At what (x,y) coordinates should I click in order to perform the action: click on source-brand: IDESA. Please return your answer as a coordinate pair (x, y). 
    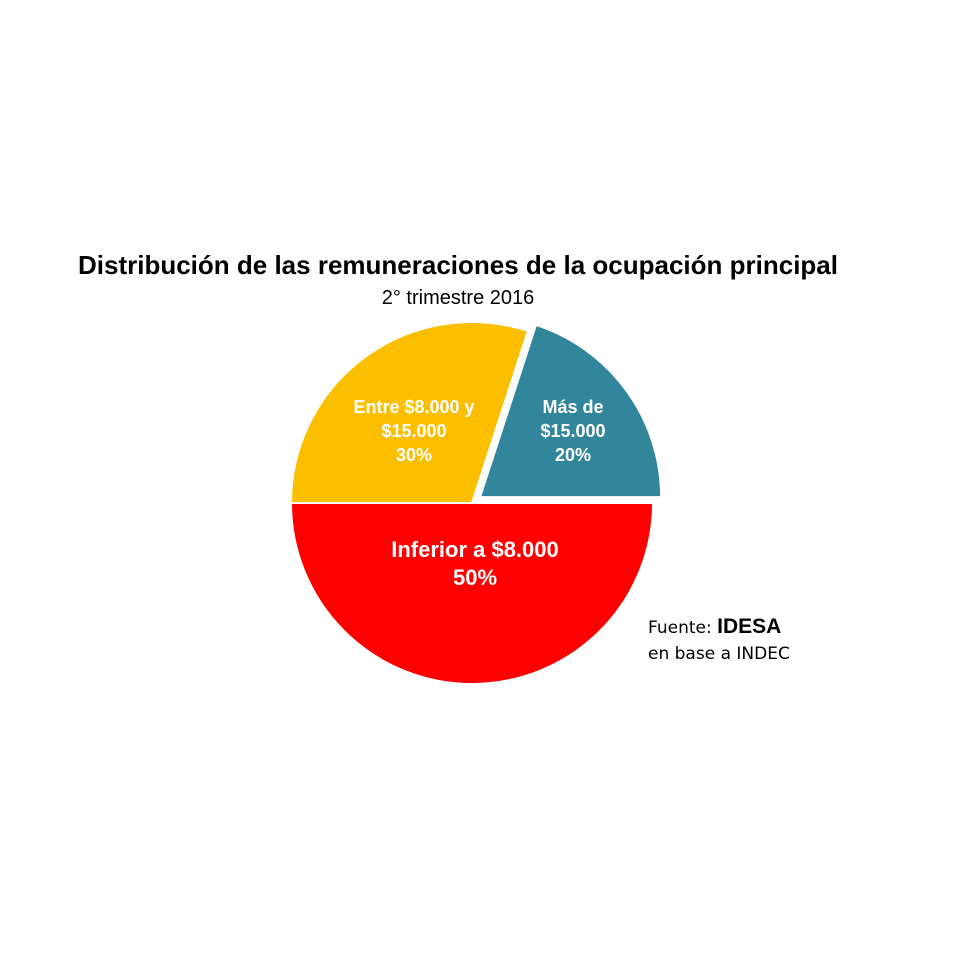
    Looking at the image, I should click on (749, 626).